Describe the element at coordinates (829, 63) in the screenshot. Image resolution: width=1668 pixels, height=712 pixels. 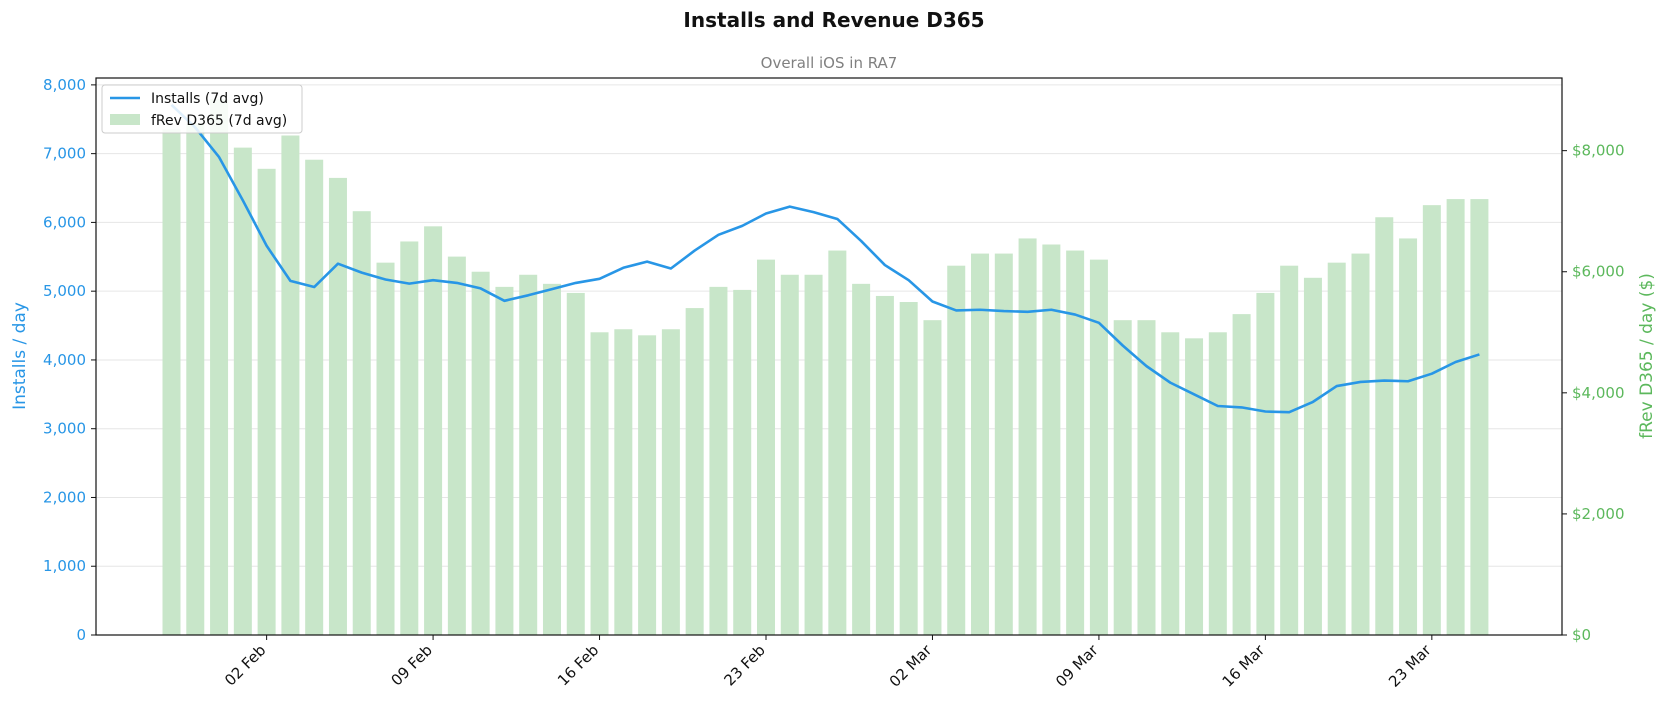
I see `chart-subtitle: Overall iOS in RA7` at that location.